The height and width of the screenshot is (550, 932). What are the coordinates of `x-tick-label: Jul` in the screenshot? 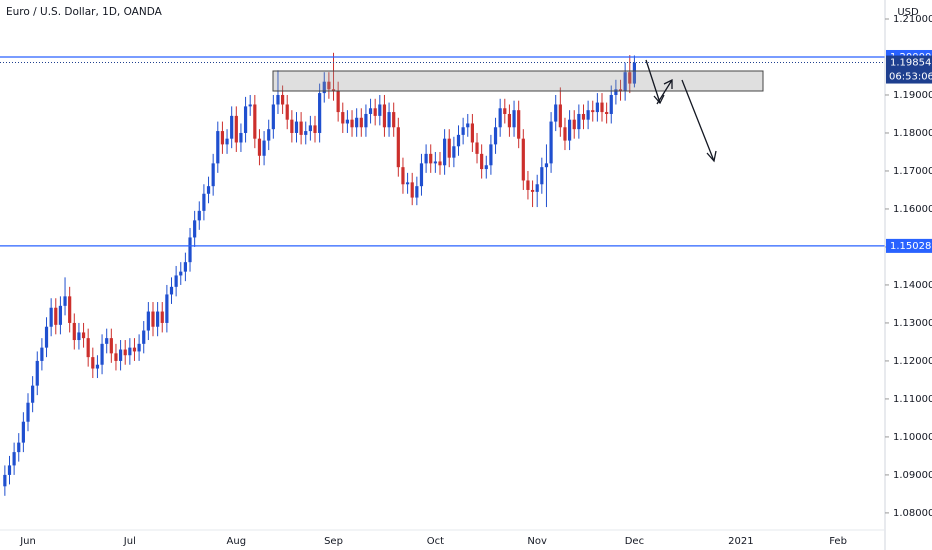 It's located at (129, 541).